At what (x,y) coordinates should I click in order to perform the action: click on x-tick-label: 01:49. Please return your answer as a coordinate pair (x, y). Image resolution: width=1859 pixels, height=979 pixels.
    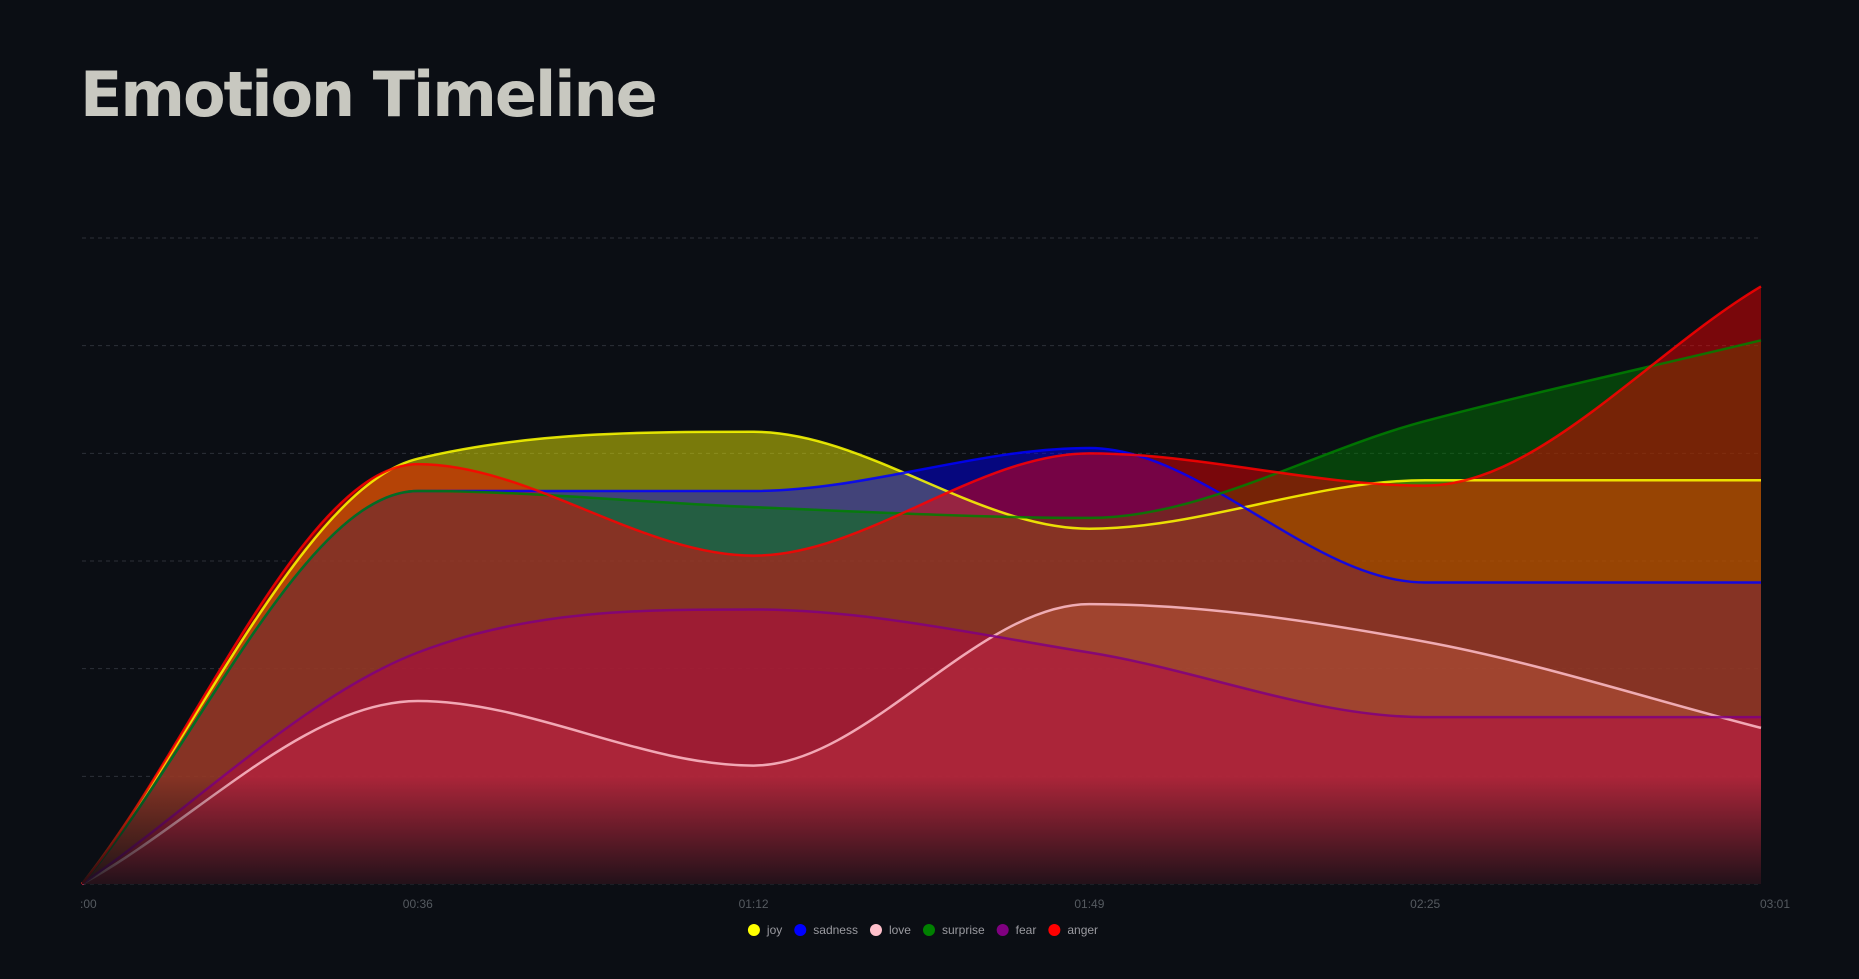
    Looking at the image, I should click on (1089, 904).